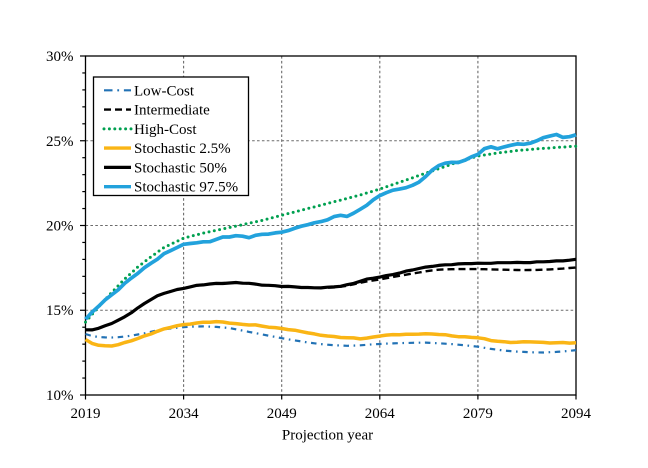  What do you see at coordinates (478, 414) in the screenshot?
I see `svg-text: 2079` at bounding box center [478, 414].